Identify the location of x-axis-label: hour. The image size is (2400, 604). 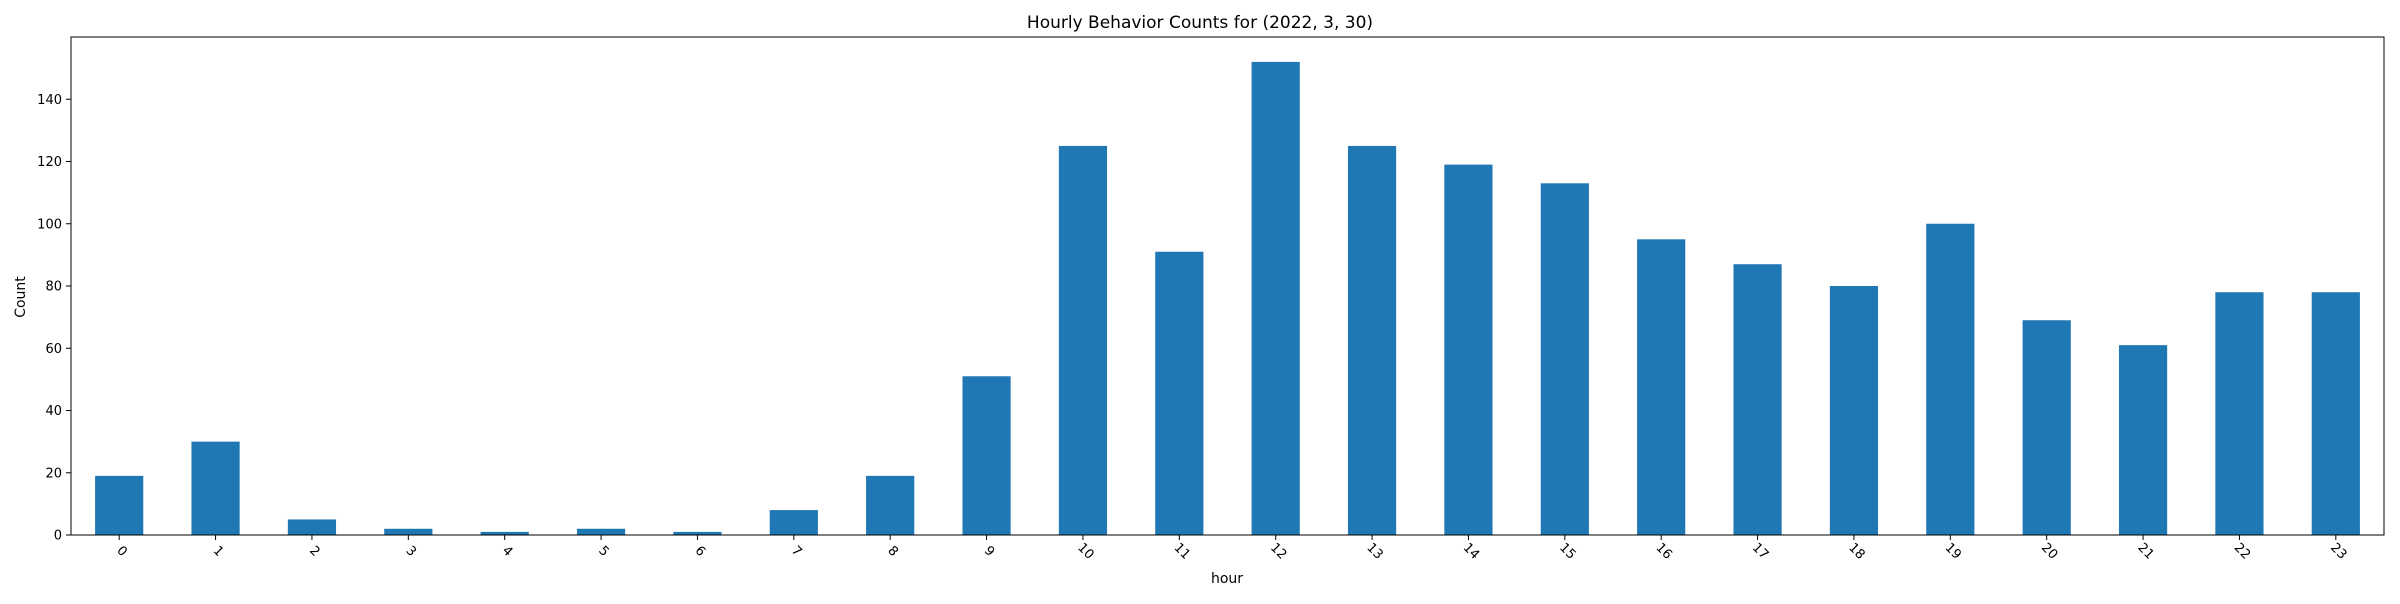
(1227, 579).